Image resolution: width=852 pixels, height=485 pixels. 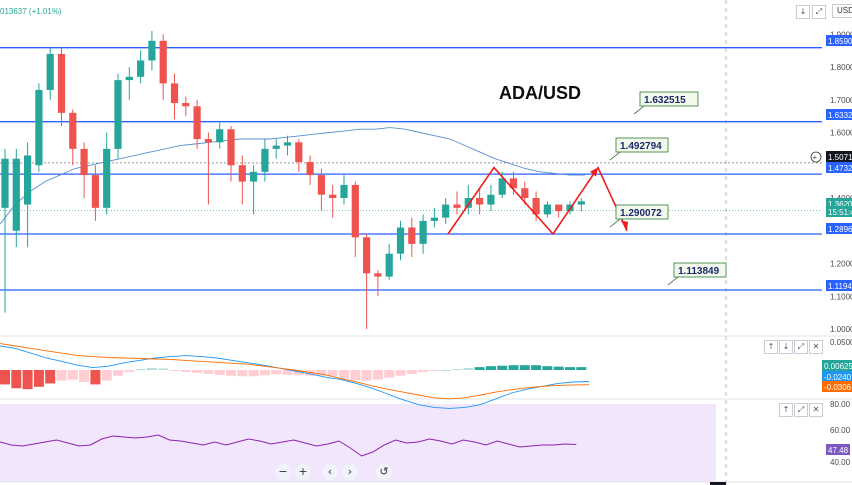 I want to click on rsi-tag-label: 47.48, so click(x=838, y=450).